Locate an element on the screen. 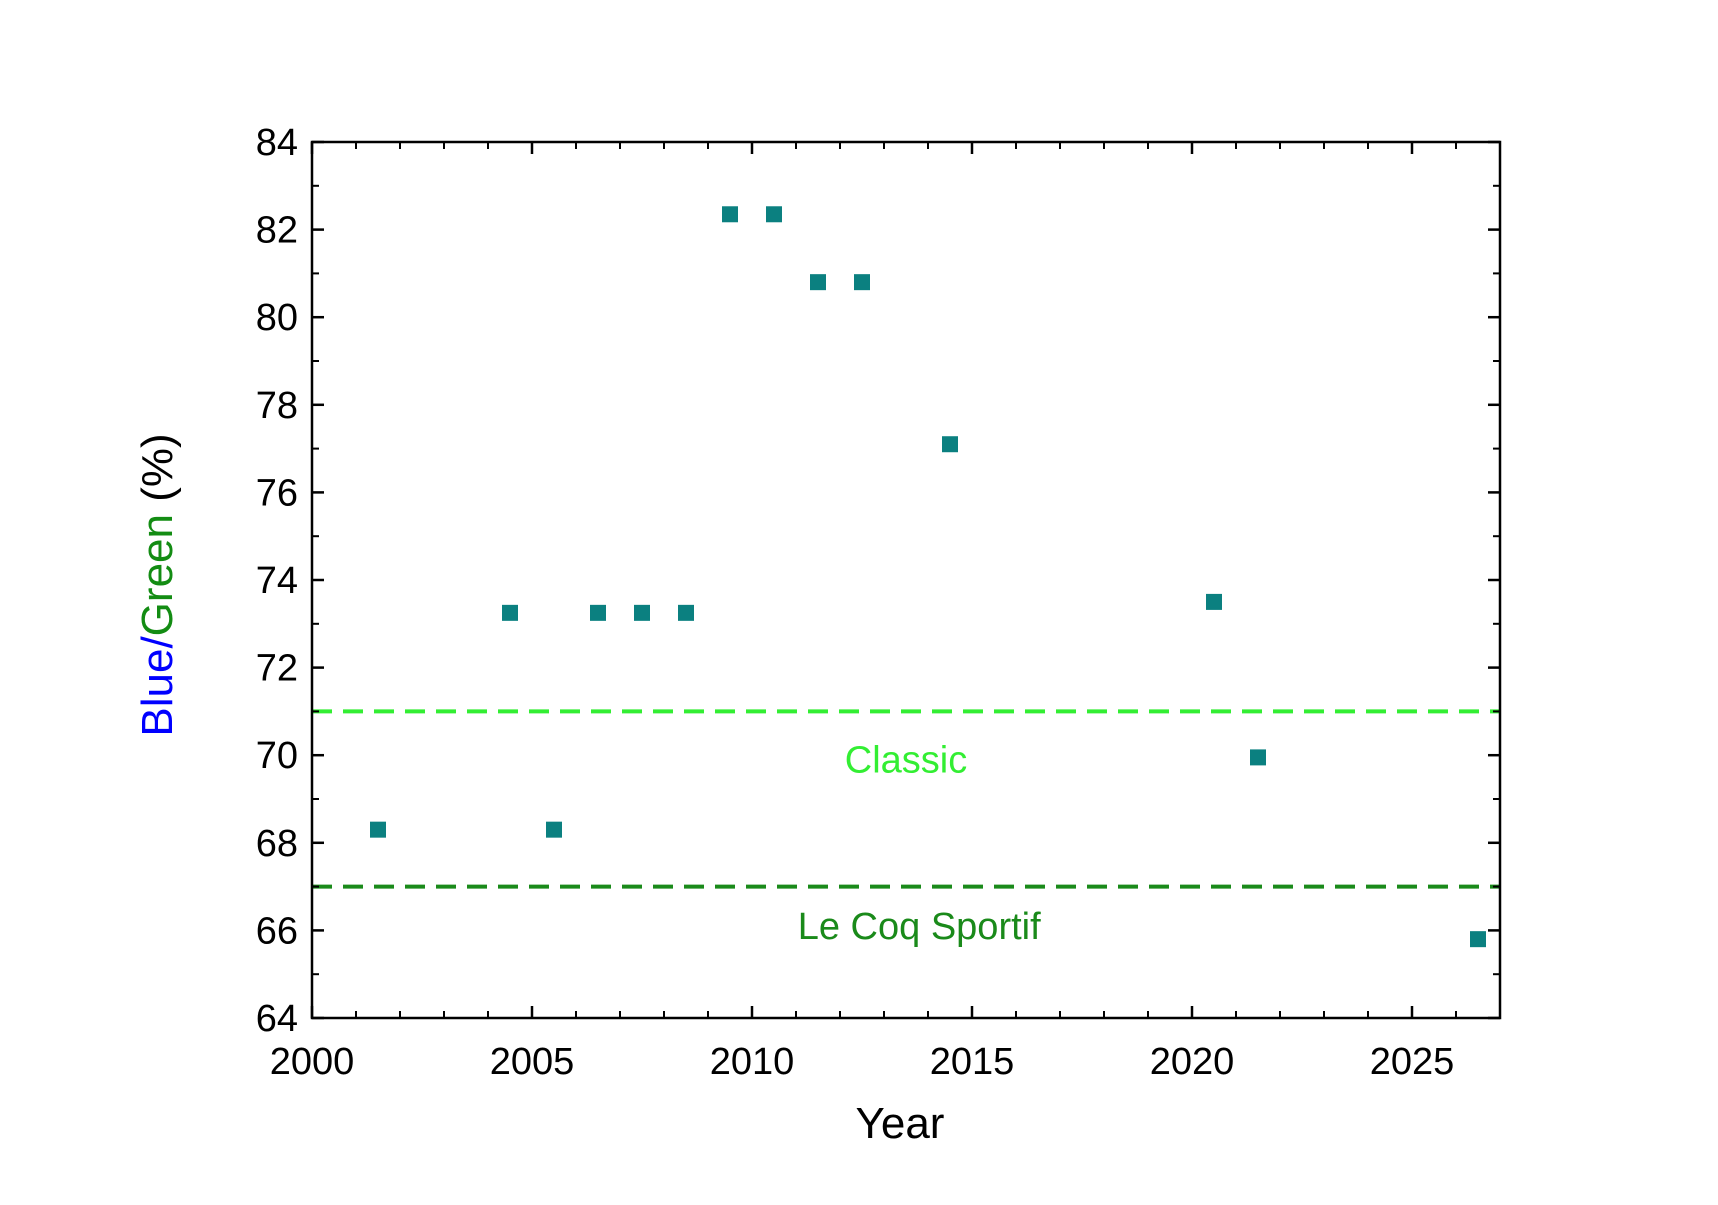  annotations: Classic Le Coq Sportif is located at coordinates (919, 844).